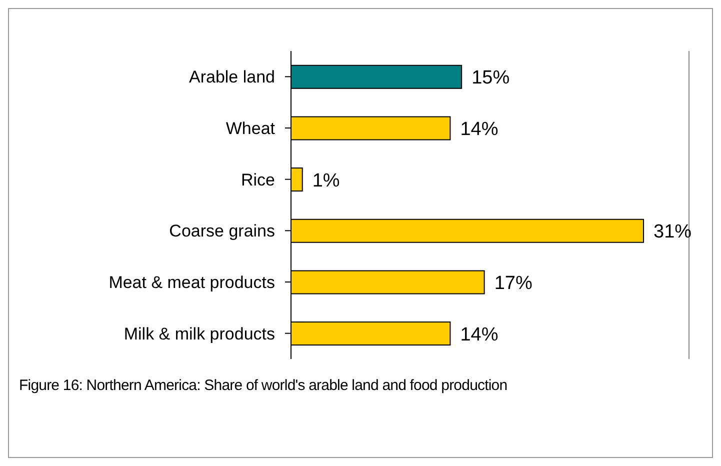 The height and width of the screenshot is (466, 721). I want to click on y-tick-label: Wheat, so click(251, 128).